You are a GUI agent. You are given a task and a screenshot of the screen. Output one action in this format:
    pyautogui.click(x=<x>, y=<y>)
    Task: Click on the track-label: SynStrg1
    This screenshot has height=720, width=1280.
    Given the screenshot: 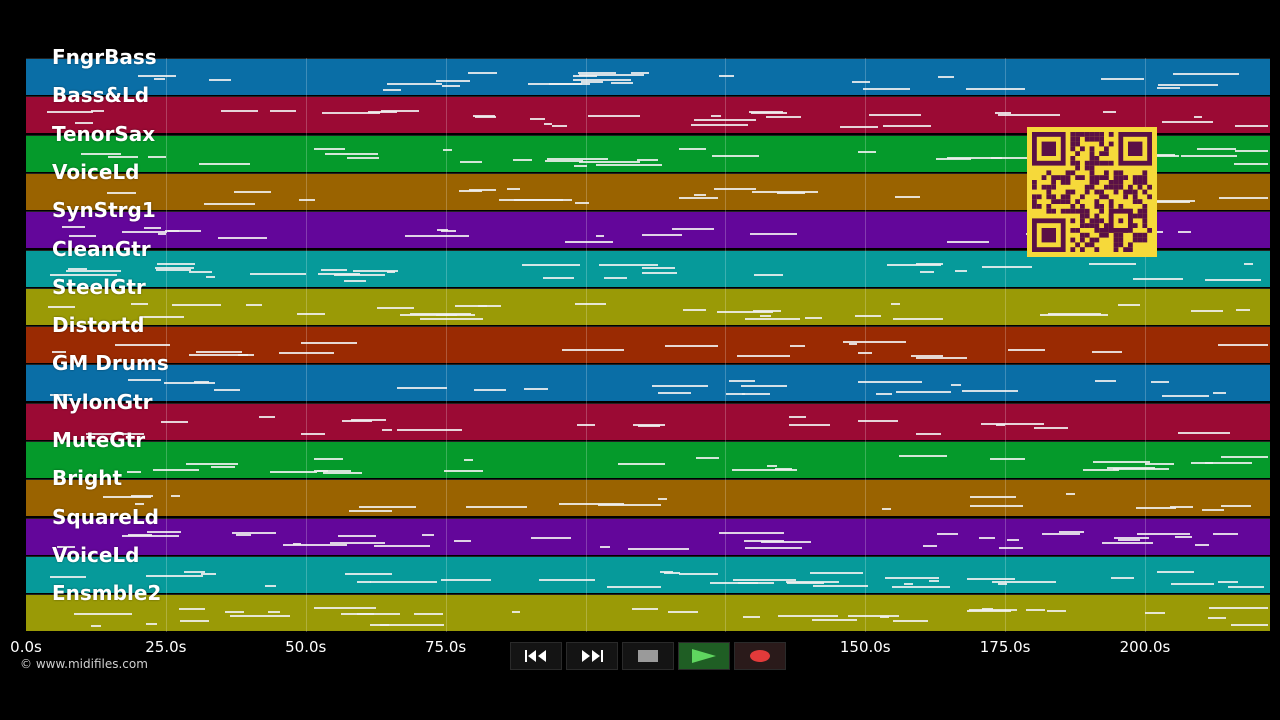 What is the action you would take?
    pyautogui.click(x=104, y=210)
    